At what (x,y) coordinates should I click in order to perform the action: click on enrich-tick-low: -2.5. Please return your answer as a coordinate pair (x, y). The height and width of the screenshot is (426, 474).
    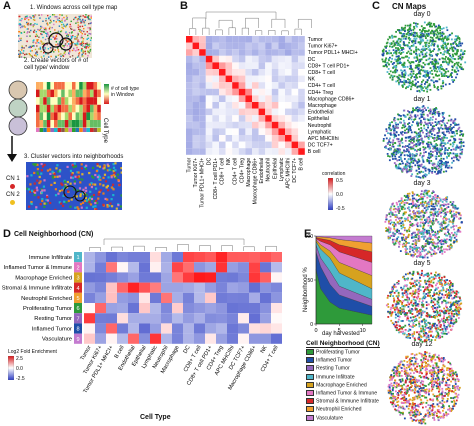
    Looking at the image, I should click on (20, 379).